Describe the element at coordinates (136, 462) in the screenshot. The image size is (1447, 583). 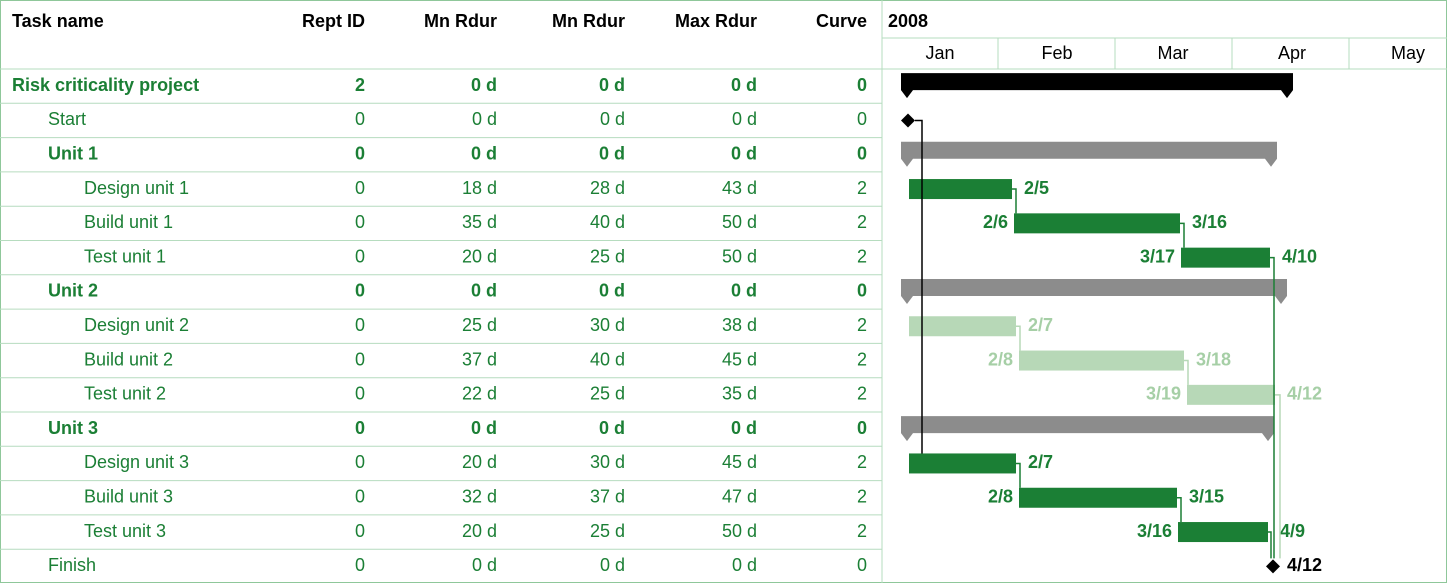
I see `task-name: Design unit 3` at that location.